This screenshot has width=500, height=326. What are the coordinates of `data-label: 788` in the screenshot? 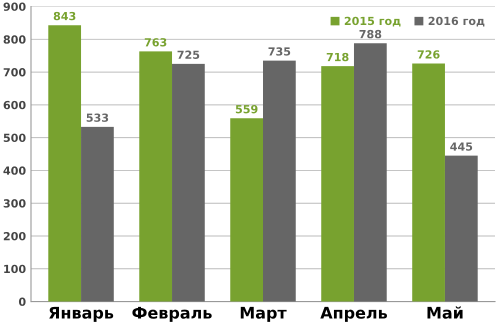 It's located at (371, 34).